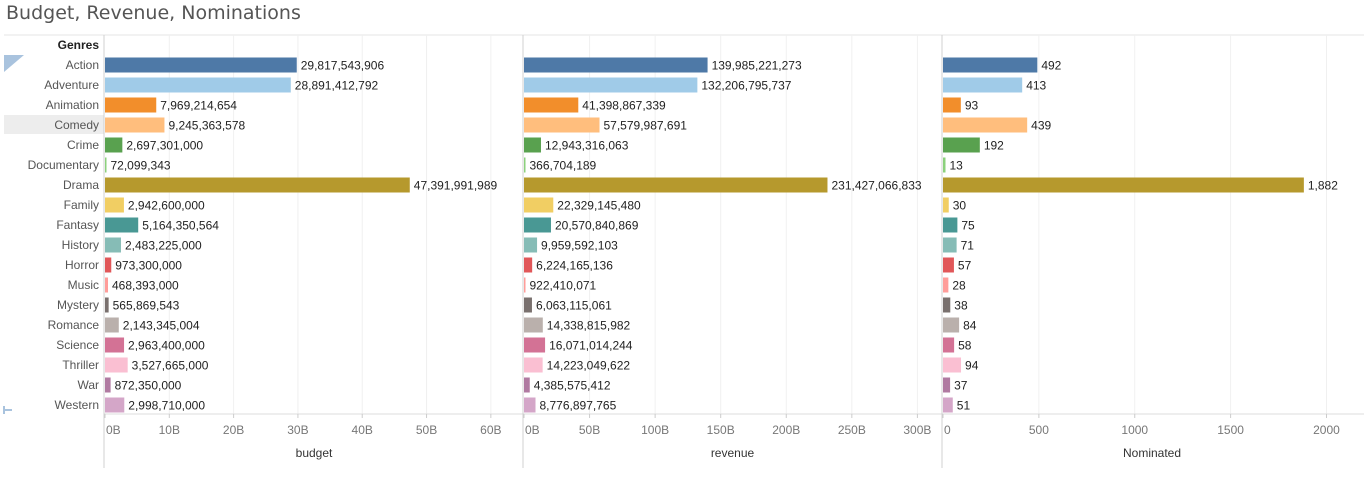 The image size is (1369, 492). Describe the element at coordinates (952, 105) in the screenshot. I see `nominated-bar-animation` at that location.